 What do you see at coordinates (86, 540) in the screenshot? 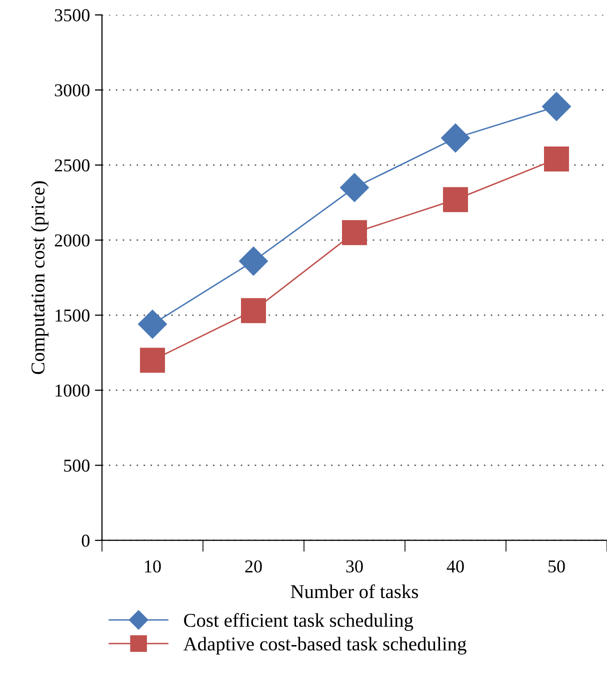
I see `y-tick-label: 0` at bounding box center [86, 540].